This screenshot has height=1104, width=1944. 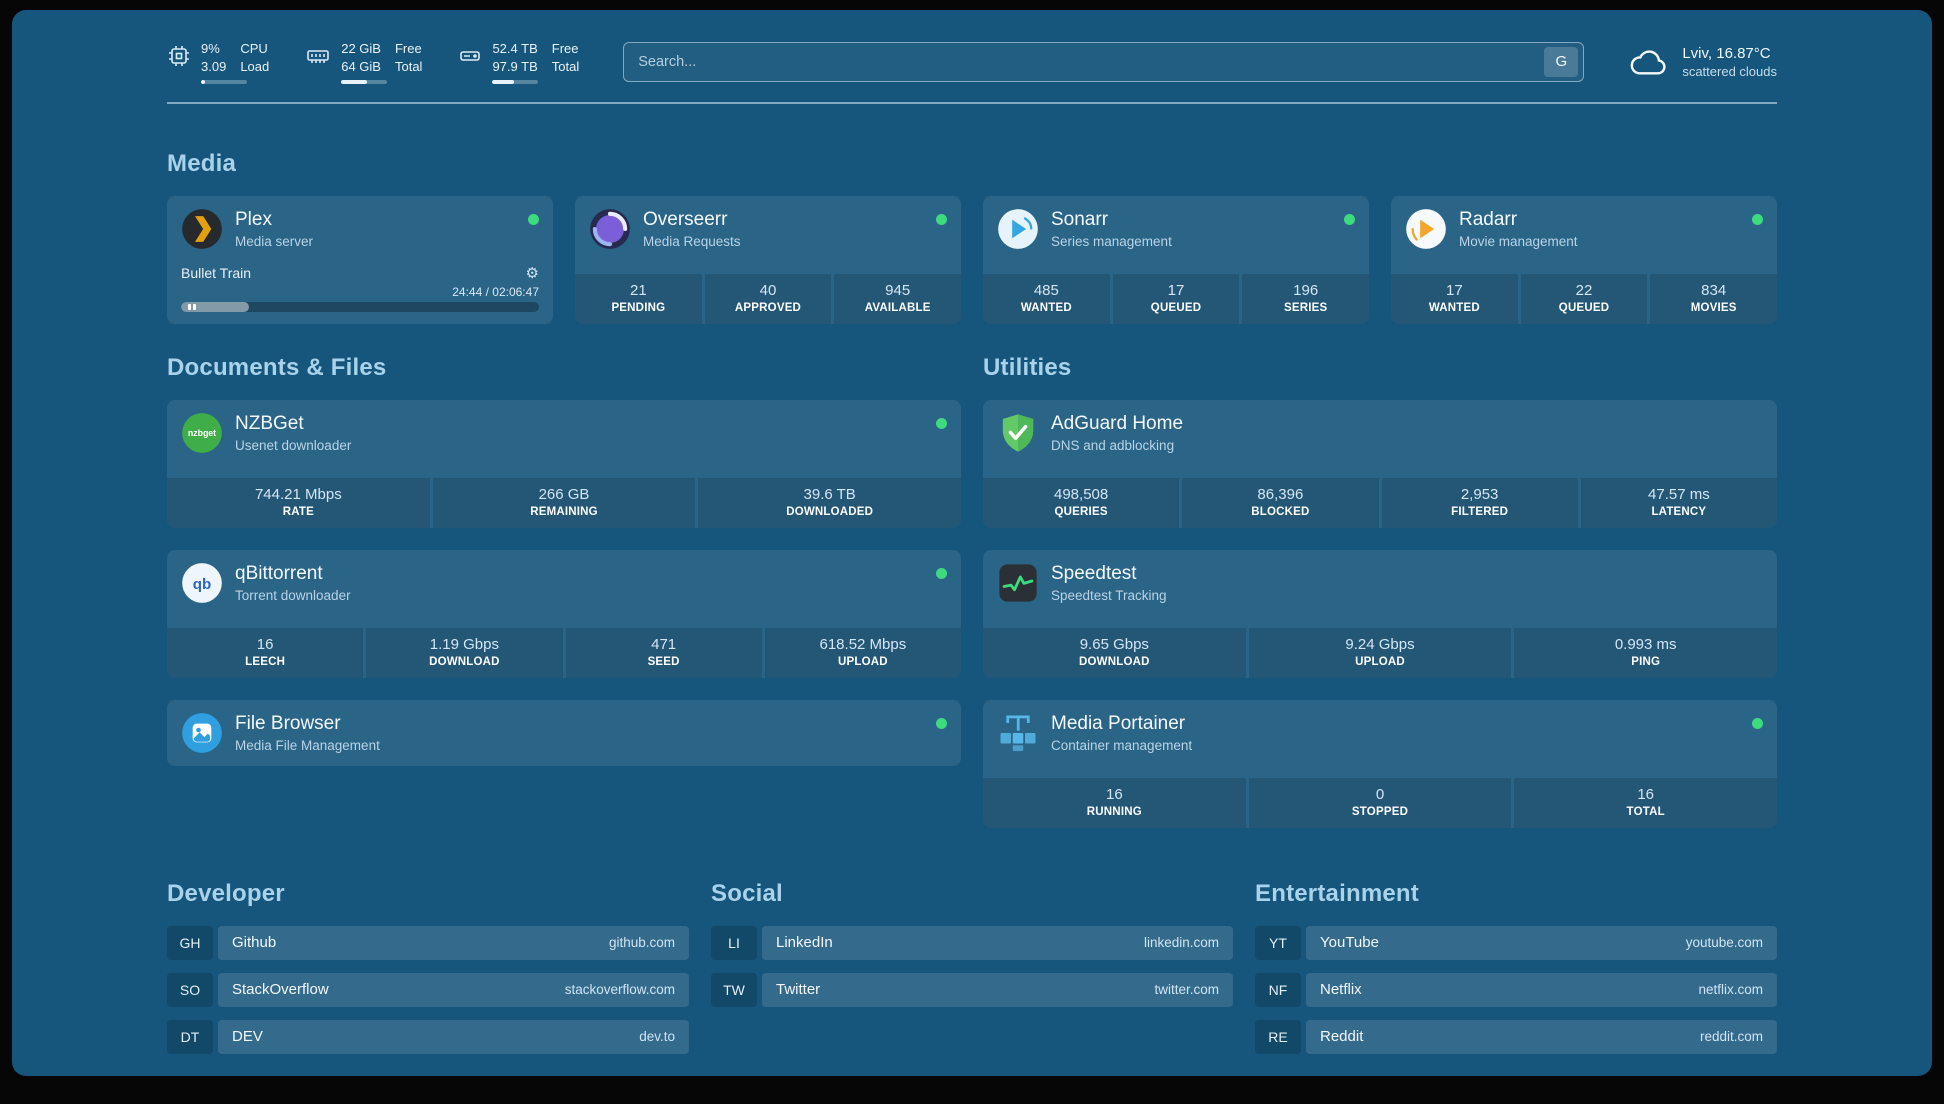 What do you see at coordinates (1645, 644) in the screenshot?
I see `stat-value: 0.993 ms` at bounding box center [1645, 644].